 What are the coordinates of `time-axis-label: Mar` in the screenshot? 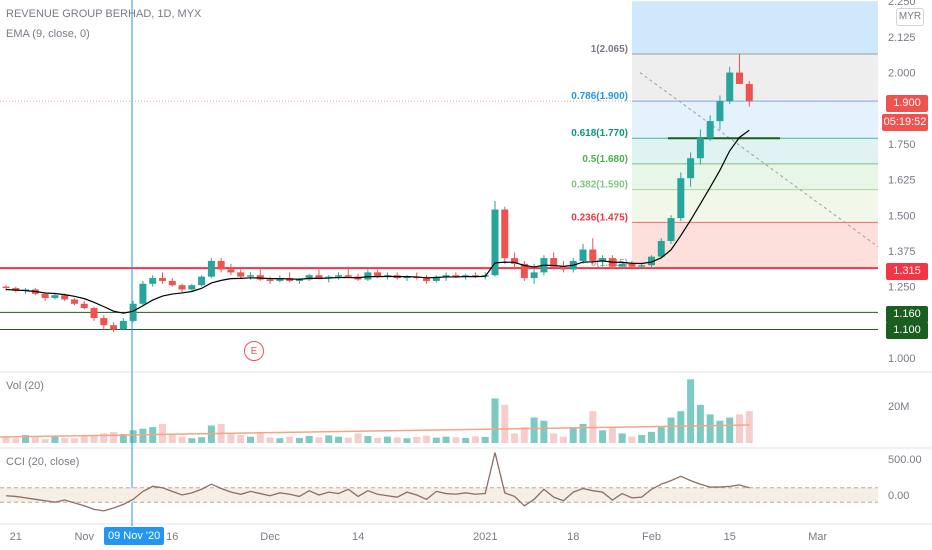 It's located at (817, 537).